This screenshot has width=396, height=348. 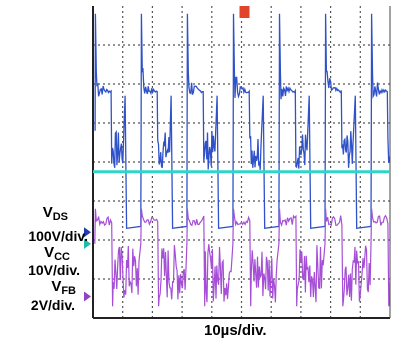 What do you see at coordinates (58, 236) in the screenshot?
I see `vds-scale-label: 100V/div.` at bounding box center [58, 236].